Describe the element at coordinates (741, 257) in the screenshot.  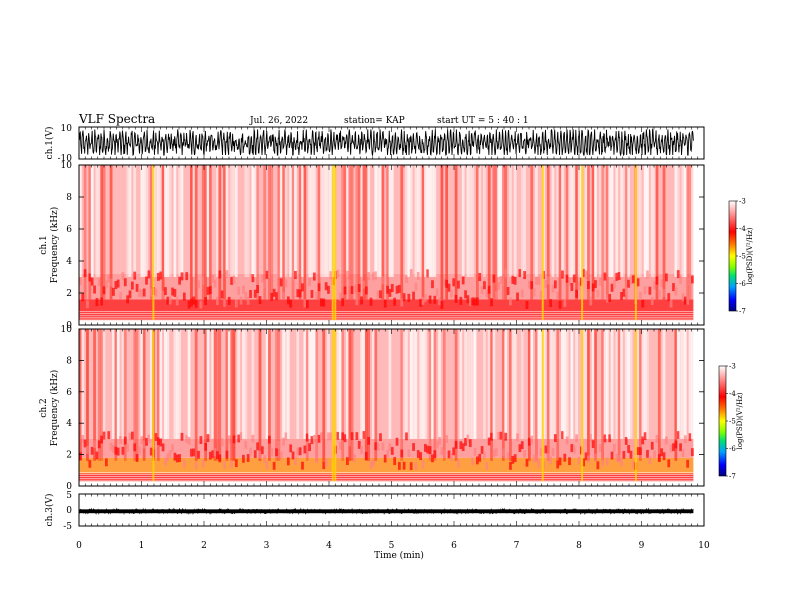
I see `ch1-colorbar-ticks: -3 -4 -5 -6 -7` at that location.